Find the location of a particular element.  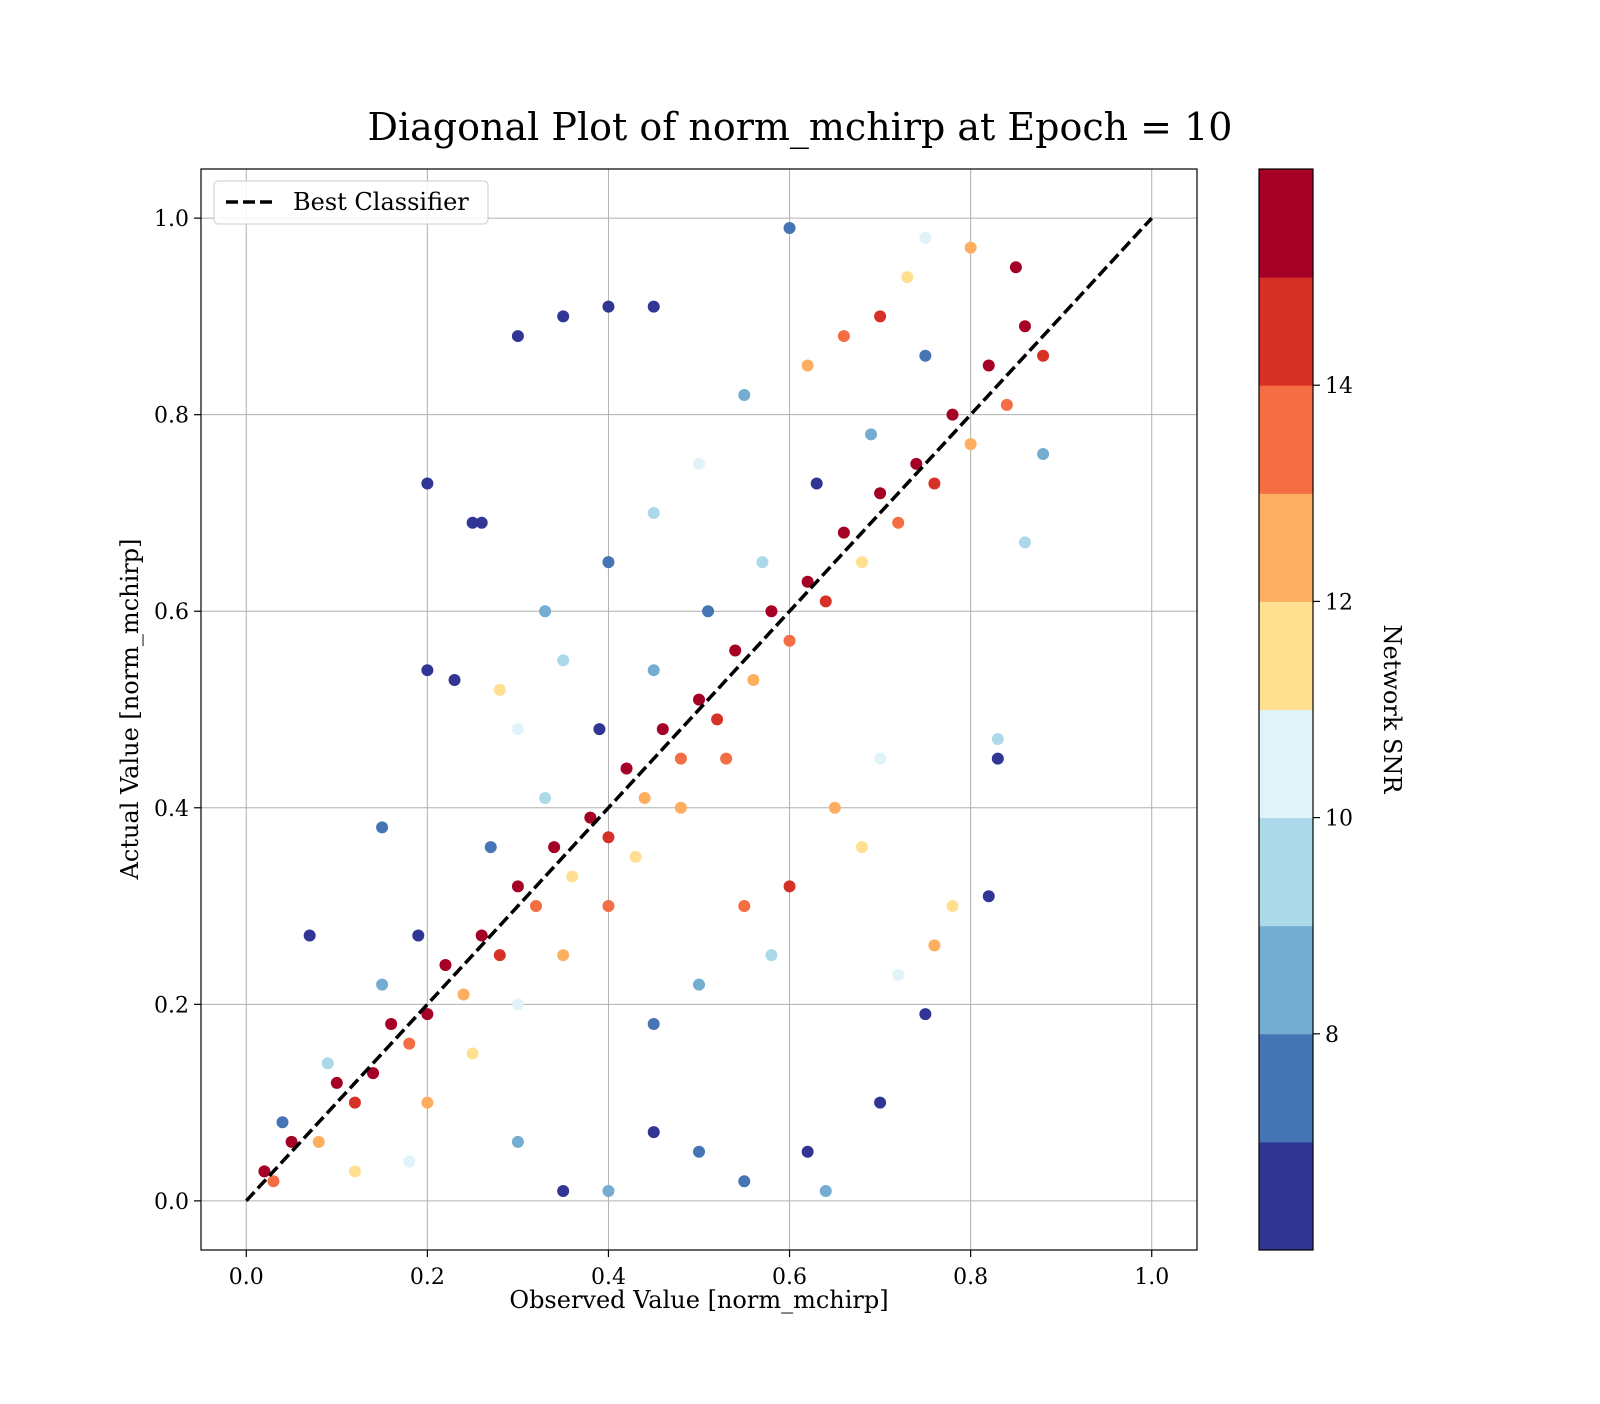

colorbar-tick-label: 14 is located at coordinates (1339, 386).